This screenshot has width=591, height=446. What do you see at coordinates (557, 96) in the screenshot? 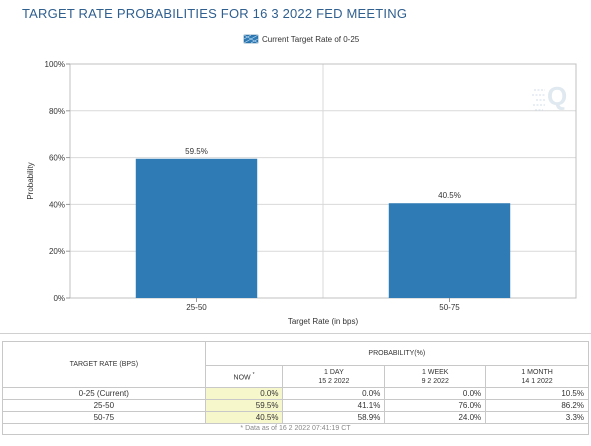
I see `svg-text: Q` at bounding box center [557, 96].